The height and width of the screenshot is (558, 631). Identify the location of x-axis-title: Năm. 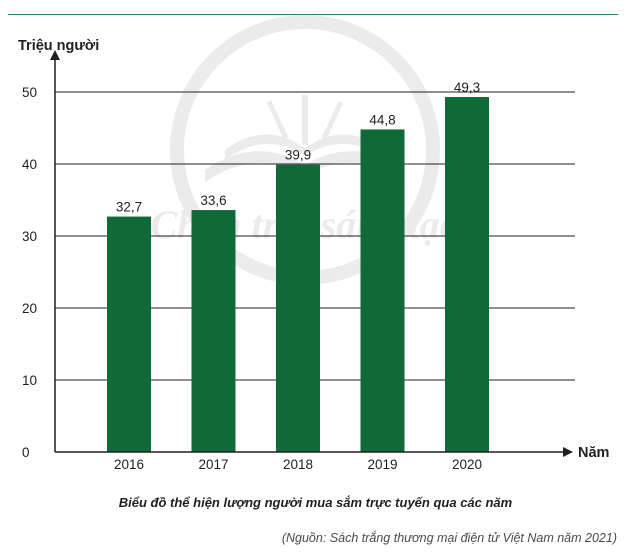
(593, 453).